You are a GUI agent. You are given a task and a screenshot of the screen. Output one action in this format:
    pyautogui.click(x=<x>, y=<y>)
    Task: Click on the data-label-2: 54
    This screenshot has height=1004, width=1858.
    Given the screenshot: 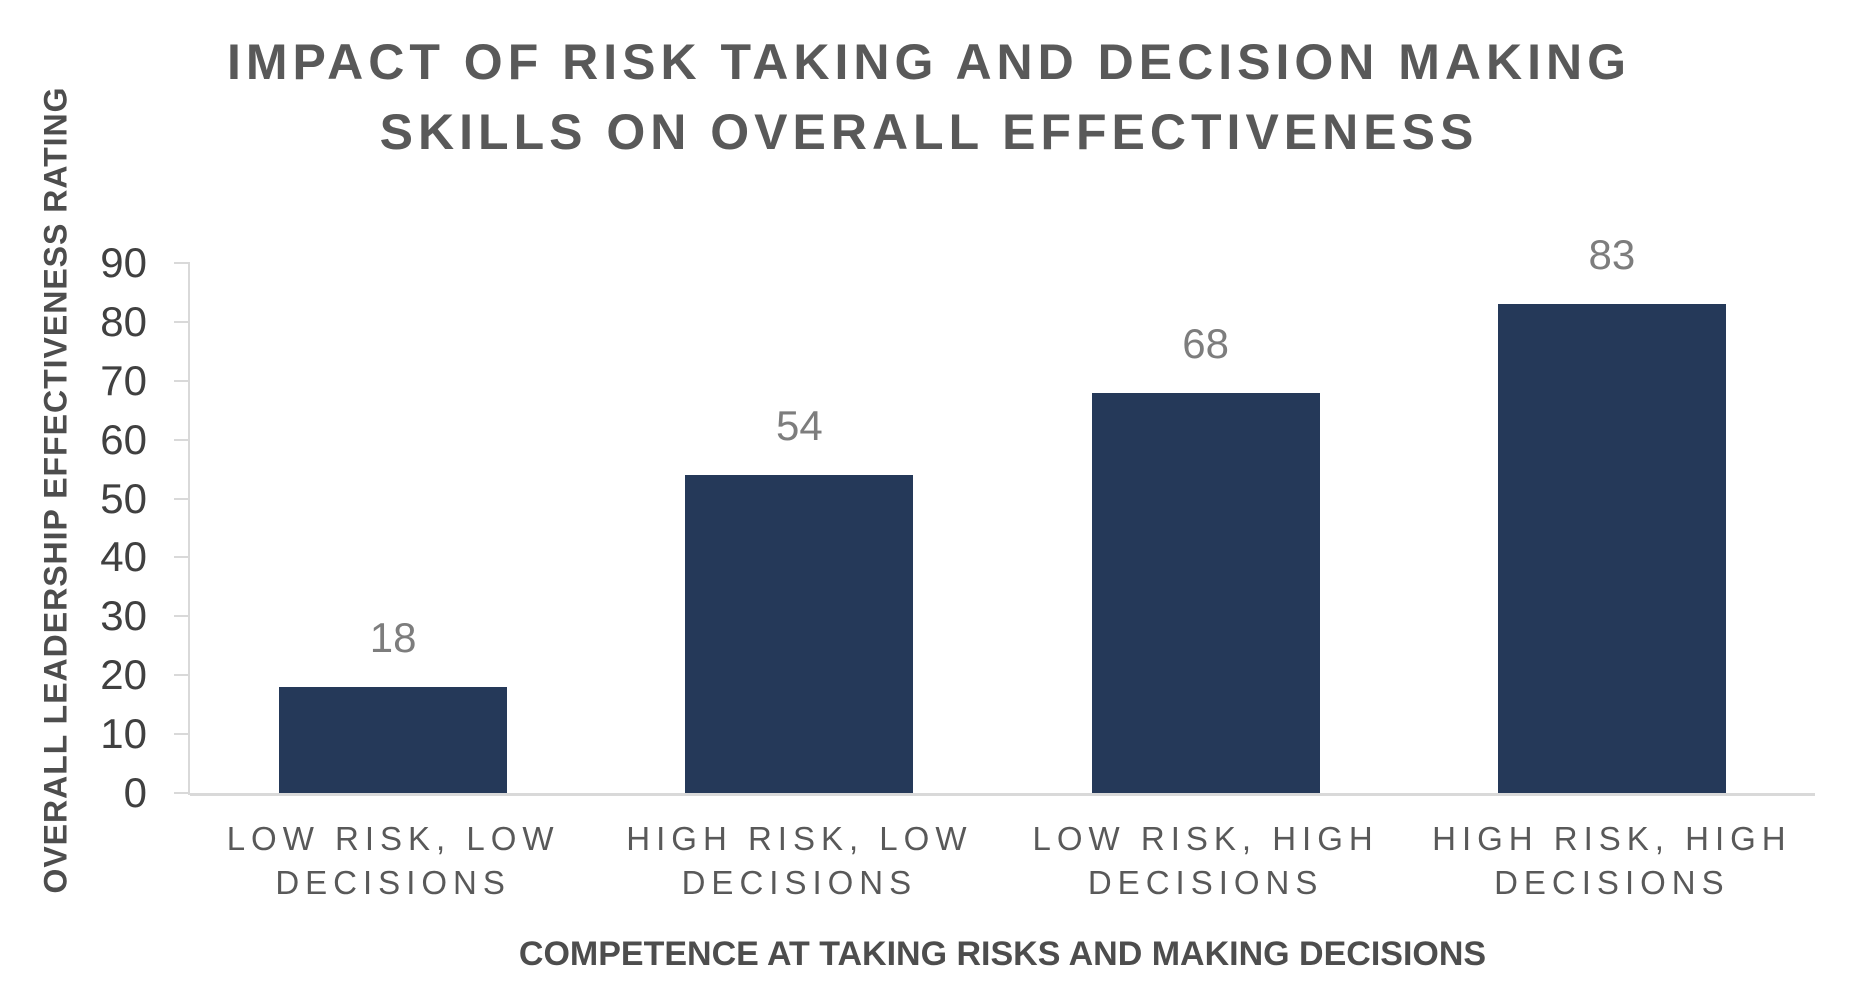 What is the action you would take?
    pyautogui.click(x=799, y=425)
    